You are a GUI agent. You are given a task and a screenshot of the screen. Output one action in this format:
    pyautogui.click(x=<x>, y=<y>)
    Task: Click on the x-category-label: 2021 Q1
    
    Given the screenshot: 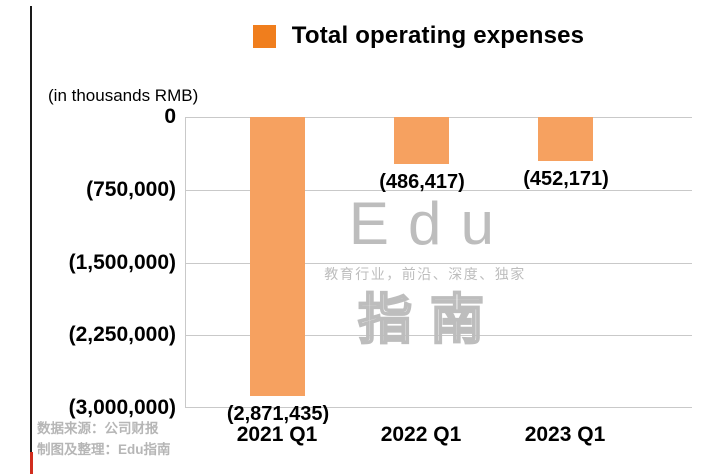 What is the action you would take?
    pyautogui.click(x=277, y=434)
    